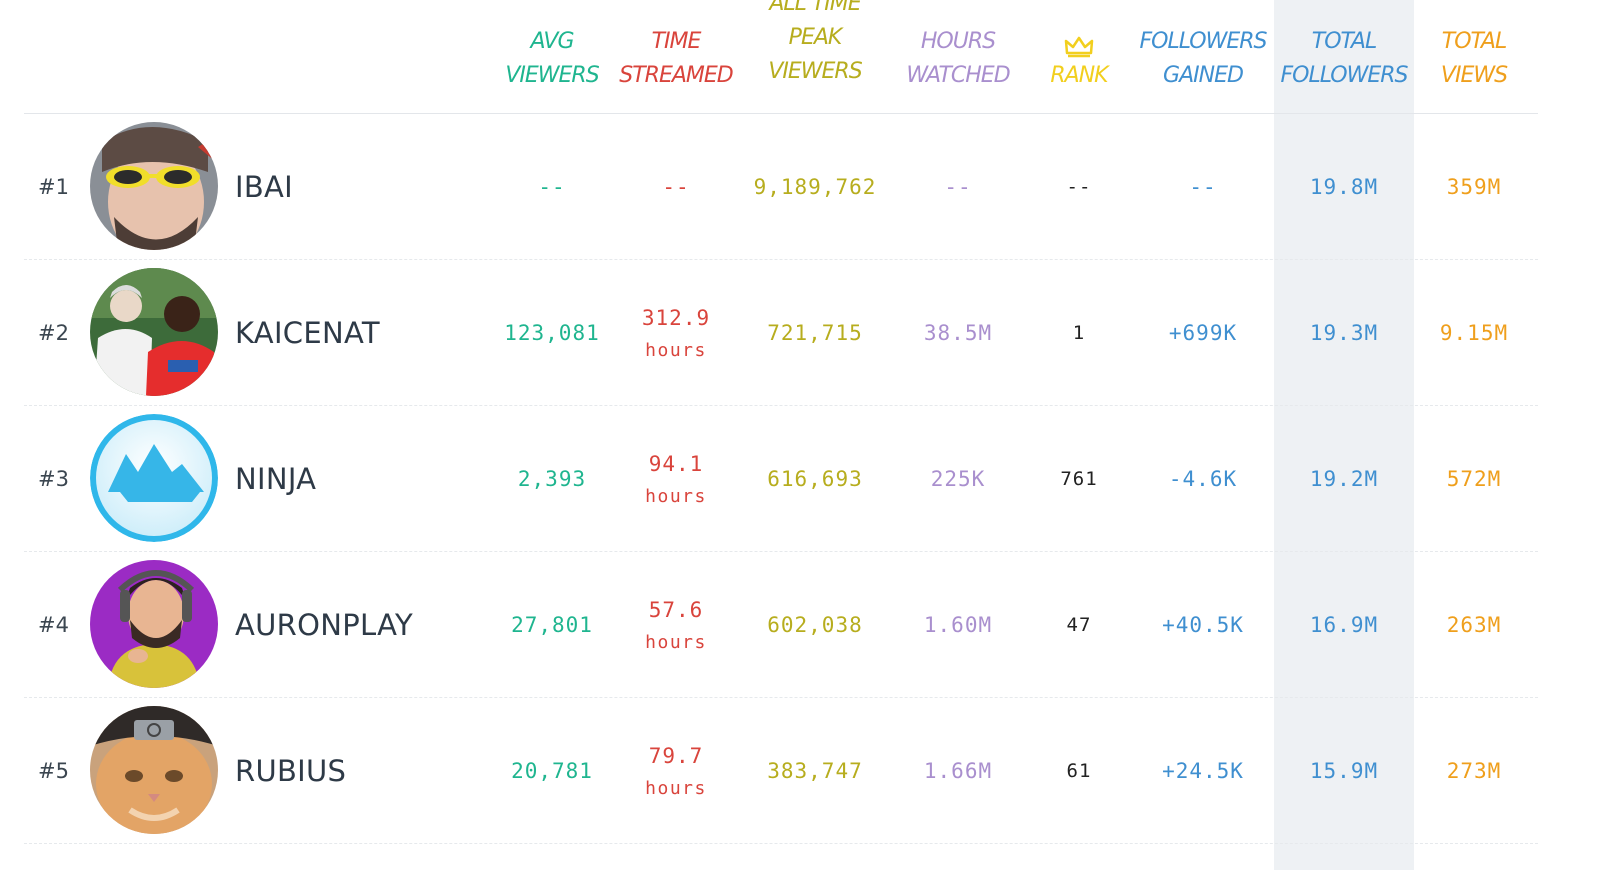 The image size is (1609, 870). Describe the element at coordinates (676, 609) in the screenshot. I see `row-time-streamed-value: 57.6` at that location.